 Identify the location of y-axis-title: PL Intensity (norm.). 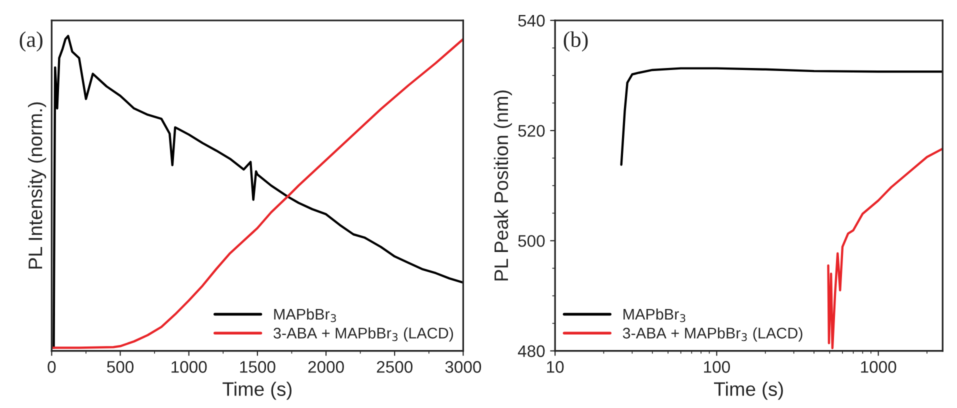
(37, 185).